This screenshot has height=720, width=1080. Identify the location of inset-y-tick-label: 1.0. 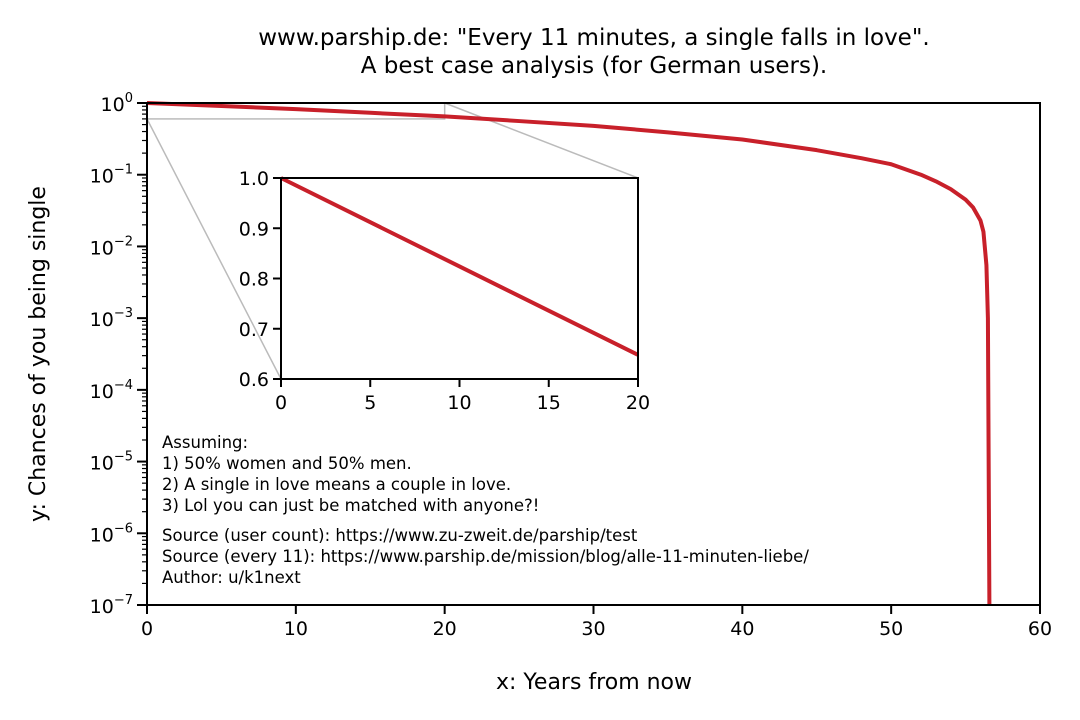
(254, 179).